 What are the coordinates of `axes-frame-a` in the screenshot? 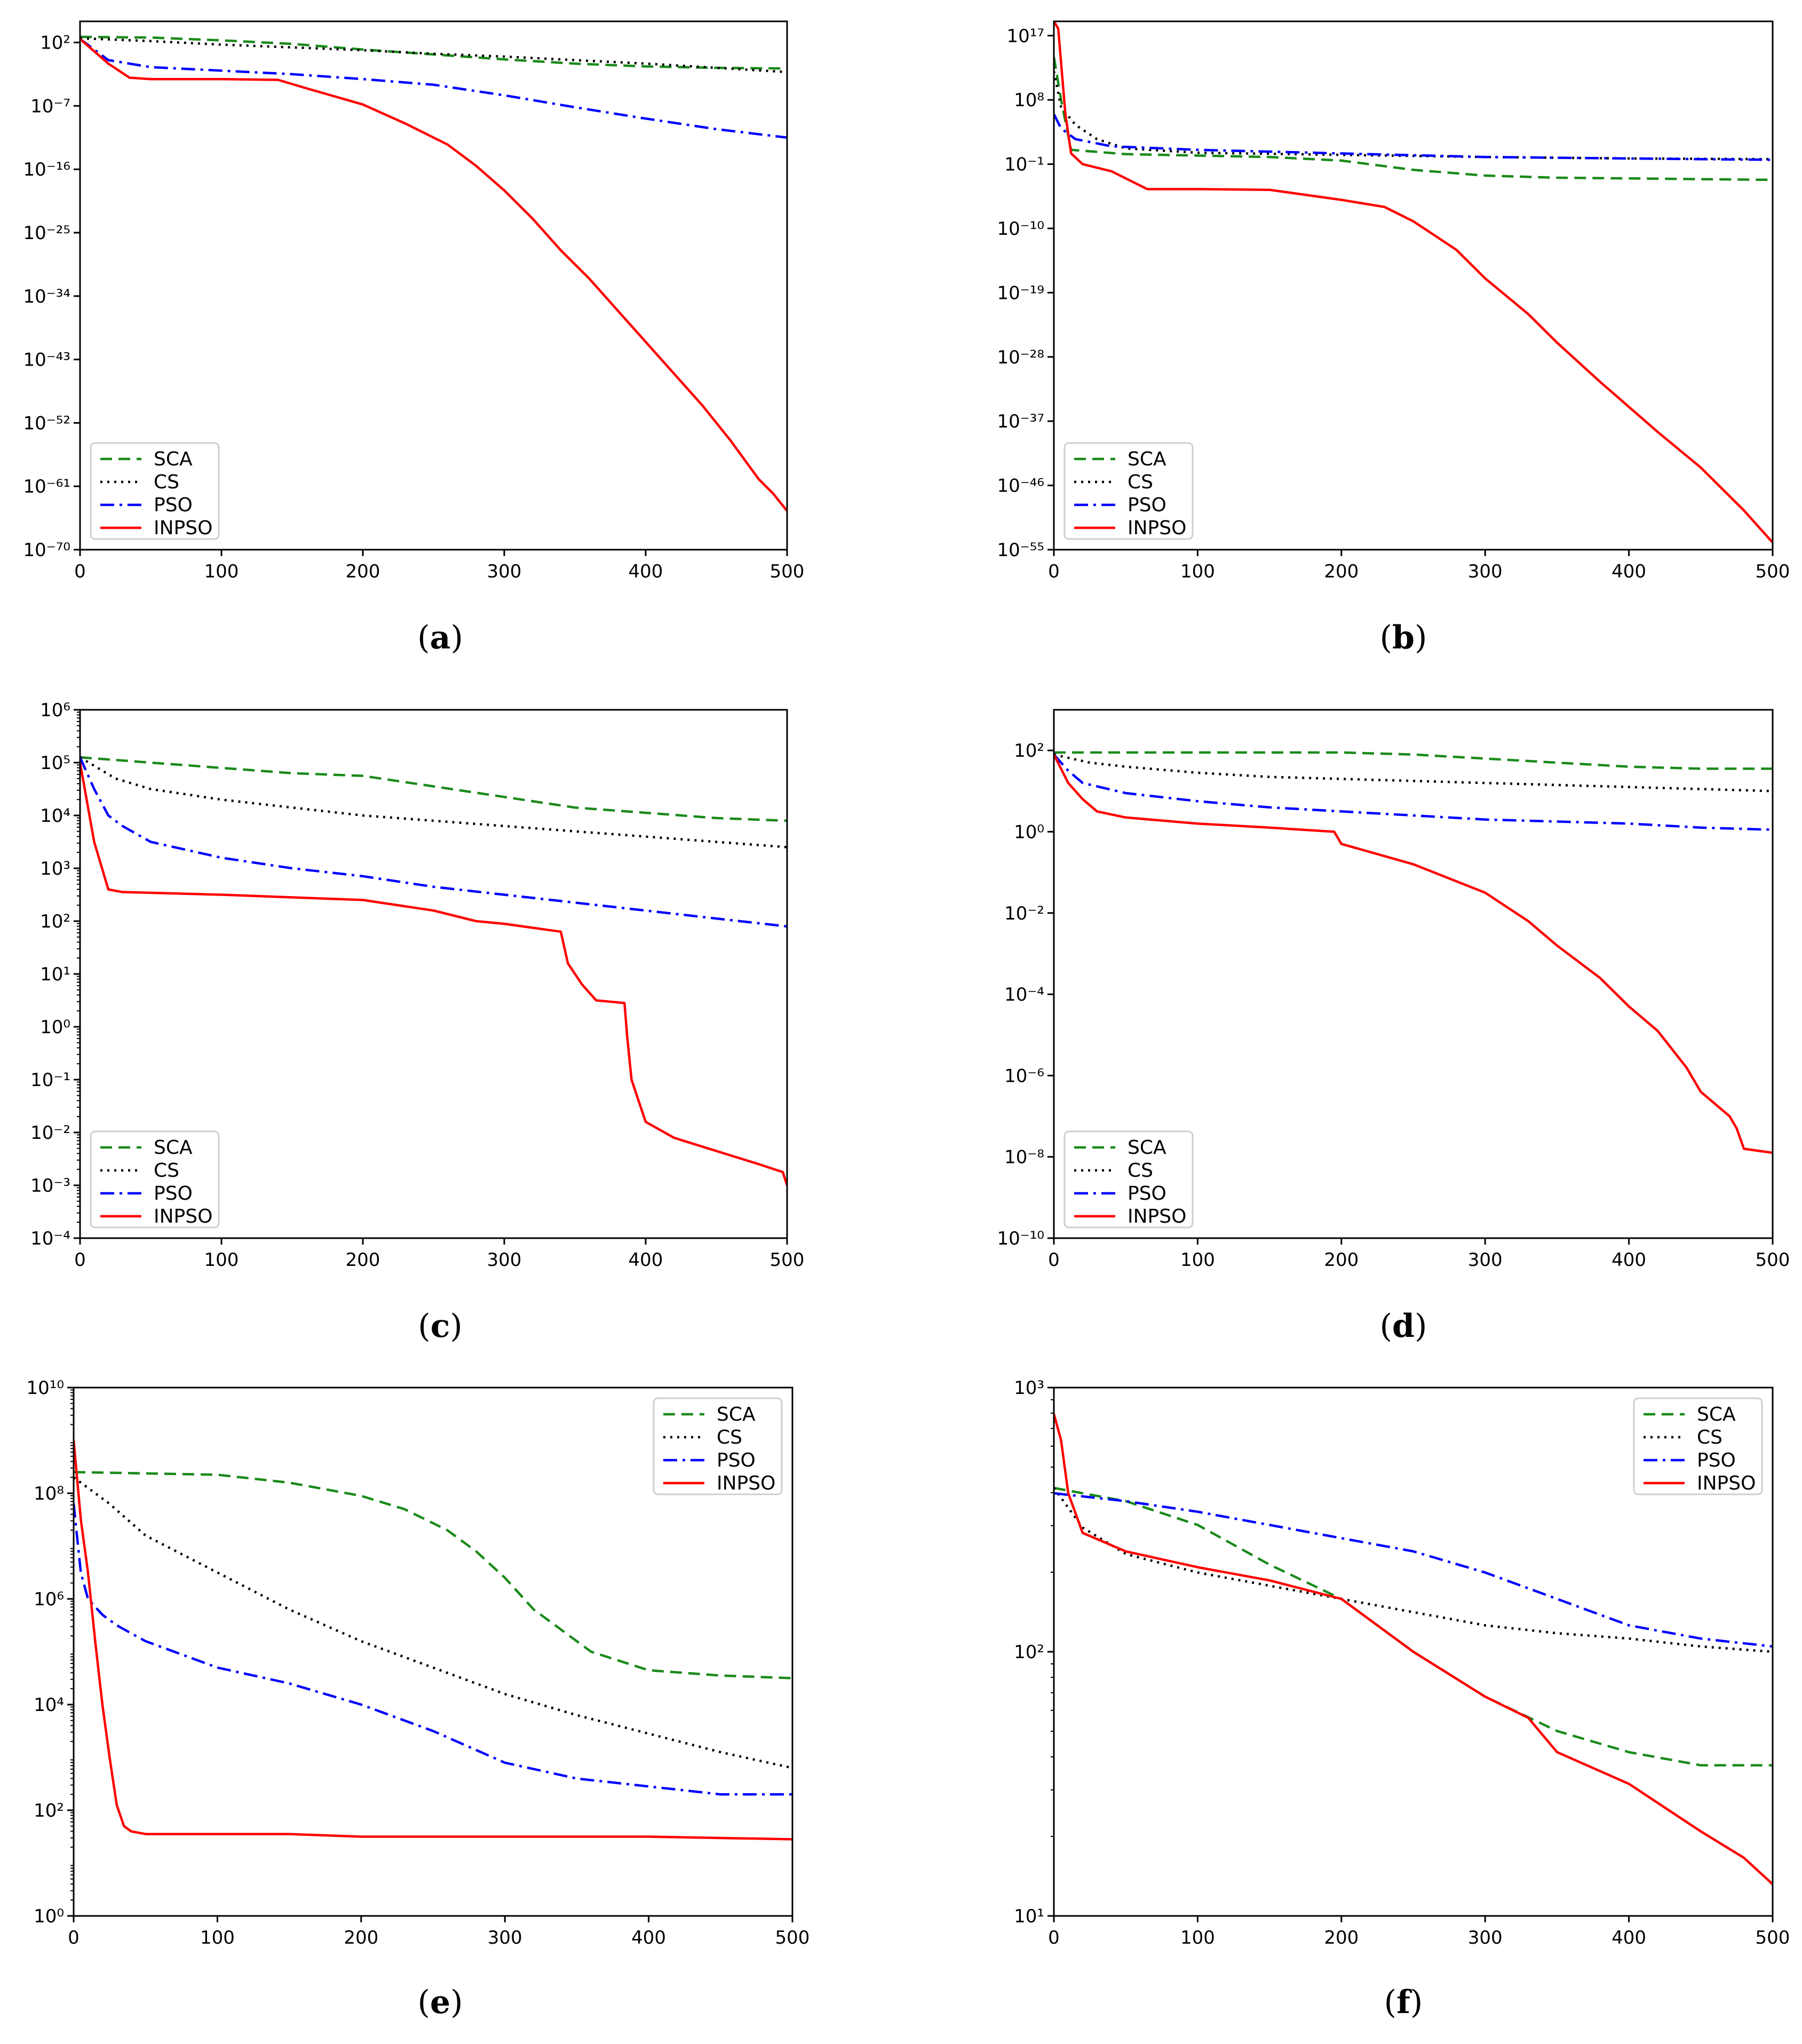 It's located at (433, 285).